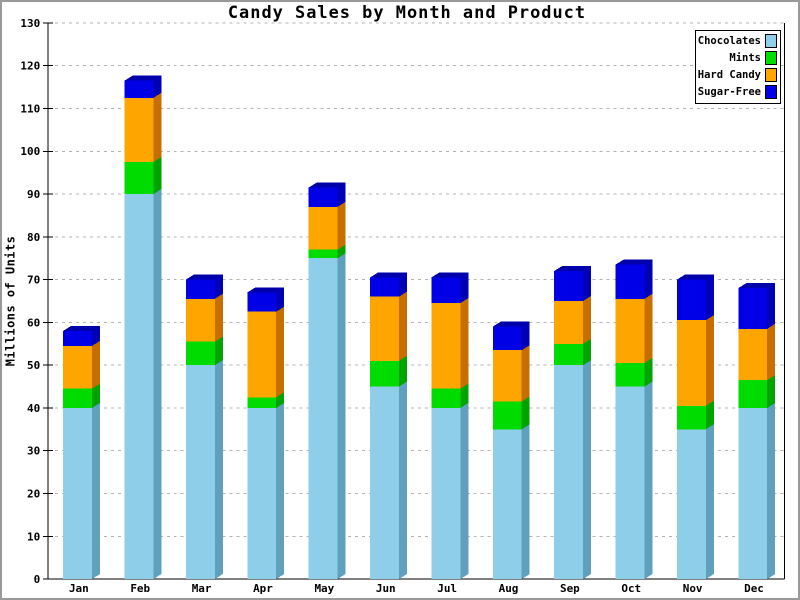 This screenshot has width=800, height=600. Describe the element at coordinates (569, 472) in the screenshot. I see `bar-segment-Sep-Chocolates` at that location.